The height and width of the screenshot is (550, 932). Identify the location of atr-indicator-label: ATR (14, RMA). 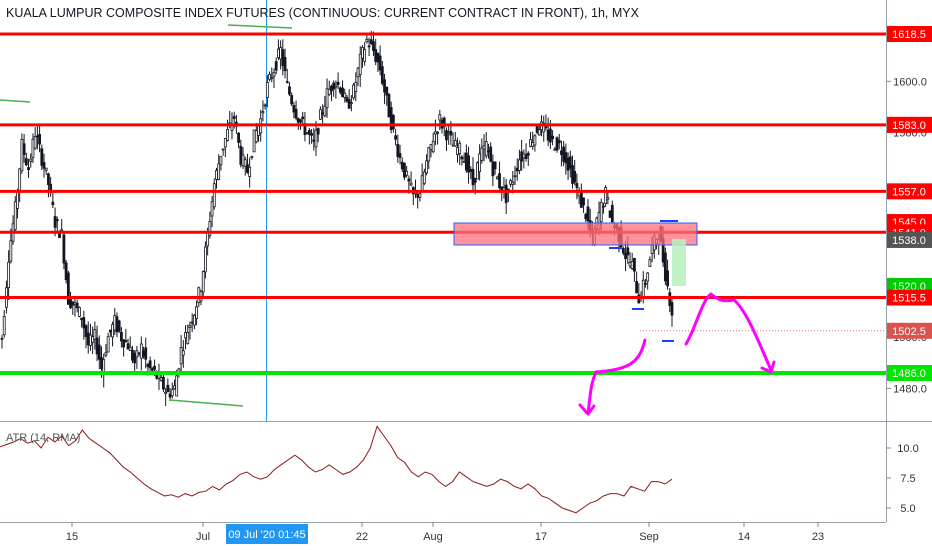
(43, 438).